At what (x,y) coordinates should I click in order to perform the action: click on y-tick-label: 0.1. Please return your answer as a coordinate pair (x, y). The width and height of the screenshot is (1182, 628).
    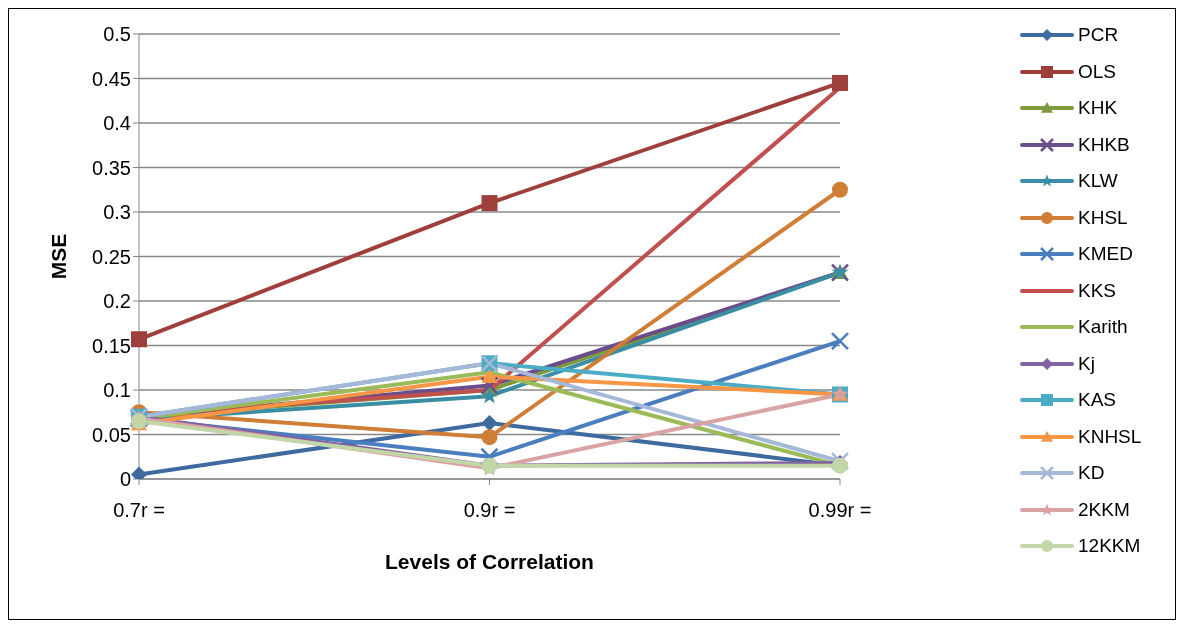
    Looking at the image, I should click on (117, 390).